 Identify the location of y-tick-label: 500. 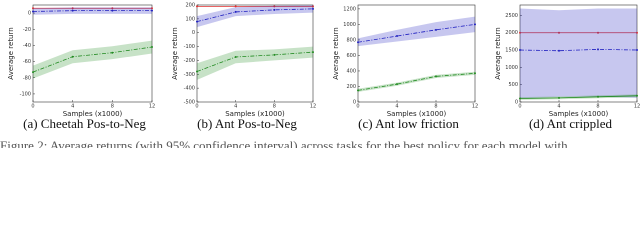
(513, 85).